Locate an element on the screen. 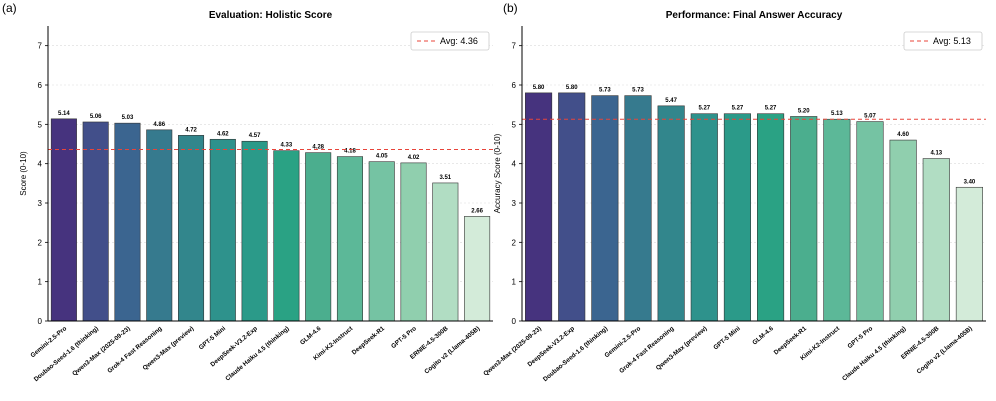 This screenshot has height=401, width=996. bar-value-label: 5.14 is located at coordinates (64, 114).